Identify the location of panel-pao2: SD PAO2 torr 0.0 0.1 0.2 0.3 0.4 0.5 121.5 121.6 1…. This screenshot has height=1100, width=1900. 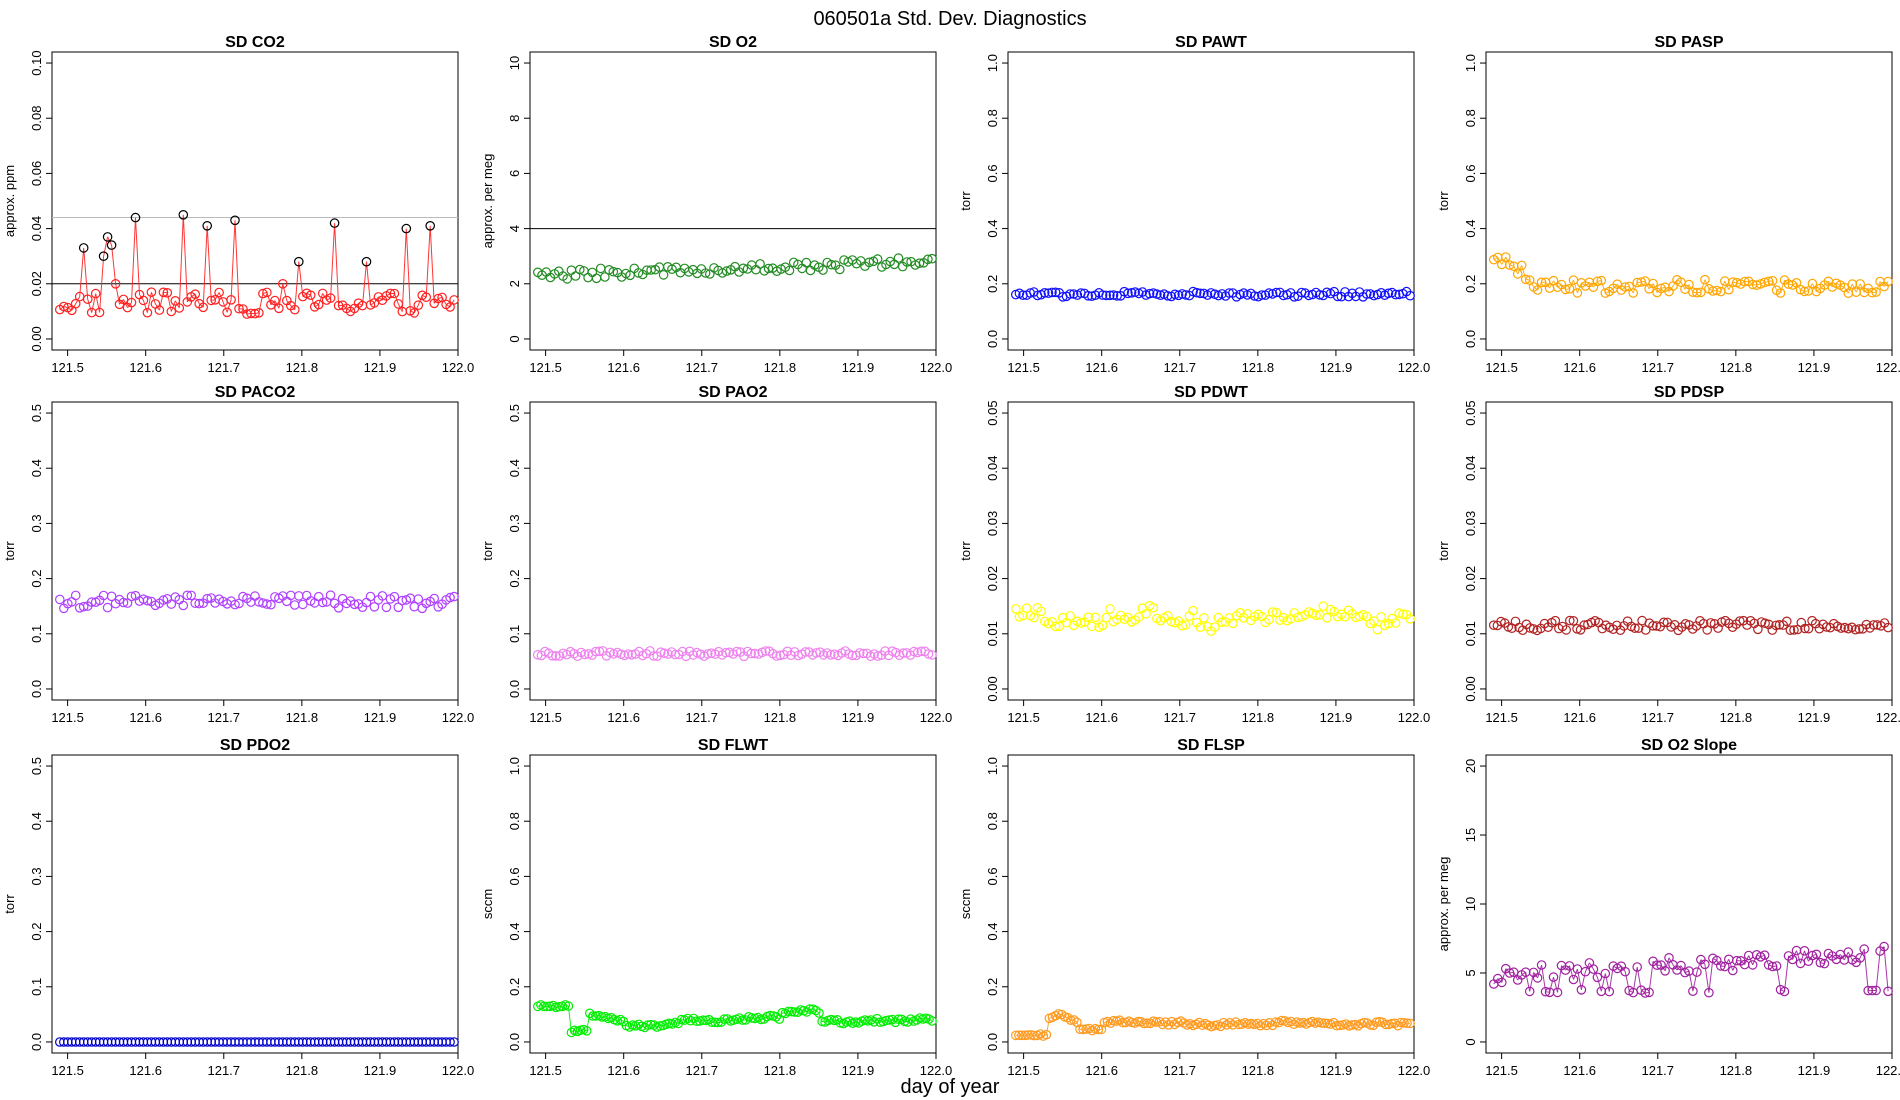
(716, 554).